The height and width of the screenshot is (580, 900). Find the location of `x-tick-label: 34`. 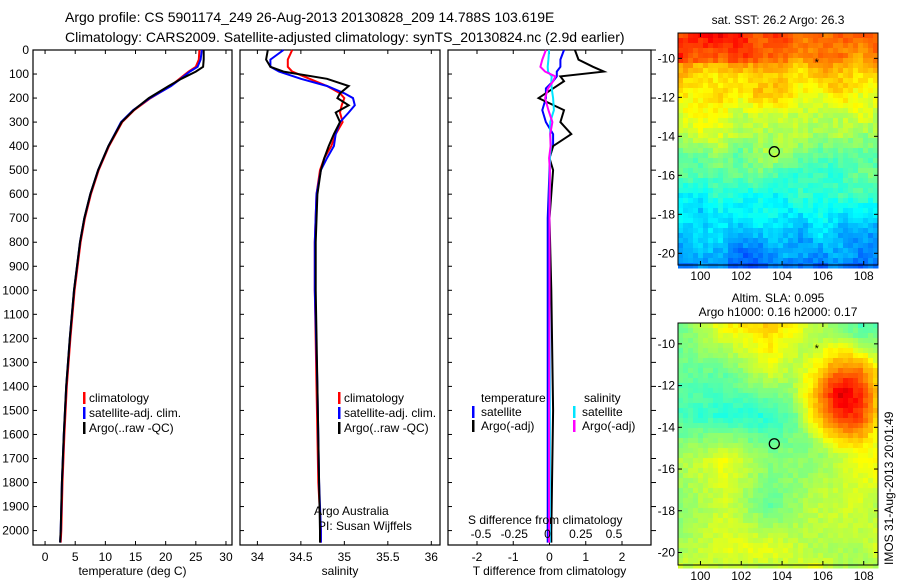

x-tick-label: 34 is located at coordinates (258, 557).